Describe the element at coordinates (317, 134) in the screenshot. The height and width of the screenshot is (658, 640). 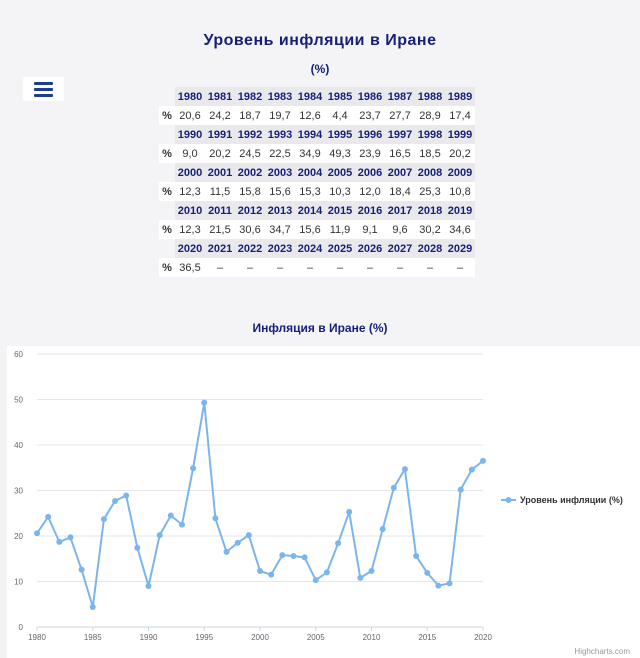
I see `table-year-row: 1990 1991 1992 1993 1994 1995 1996 1997 1998 1999` at that location.